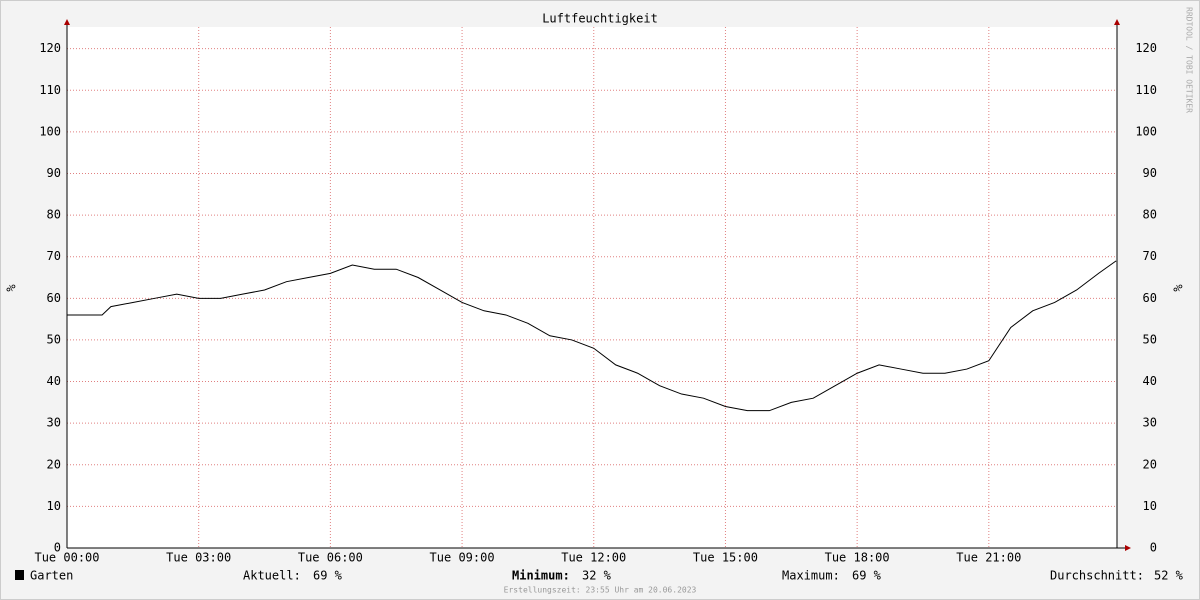 The width and height of the screenshot is (1200, 600). I want to click on y2-tick-label: 80, so click(1150, 215).